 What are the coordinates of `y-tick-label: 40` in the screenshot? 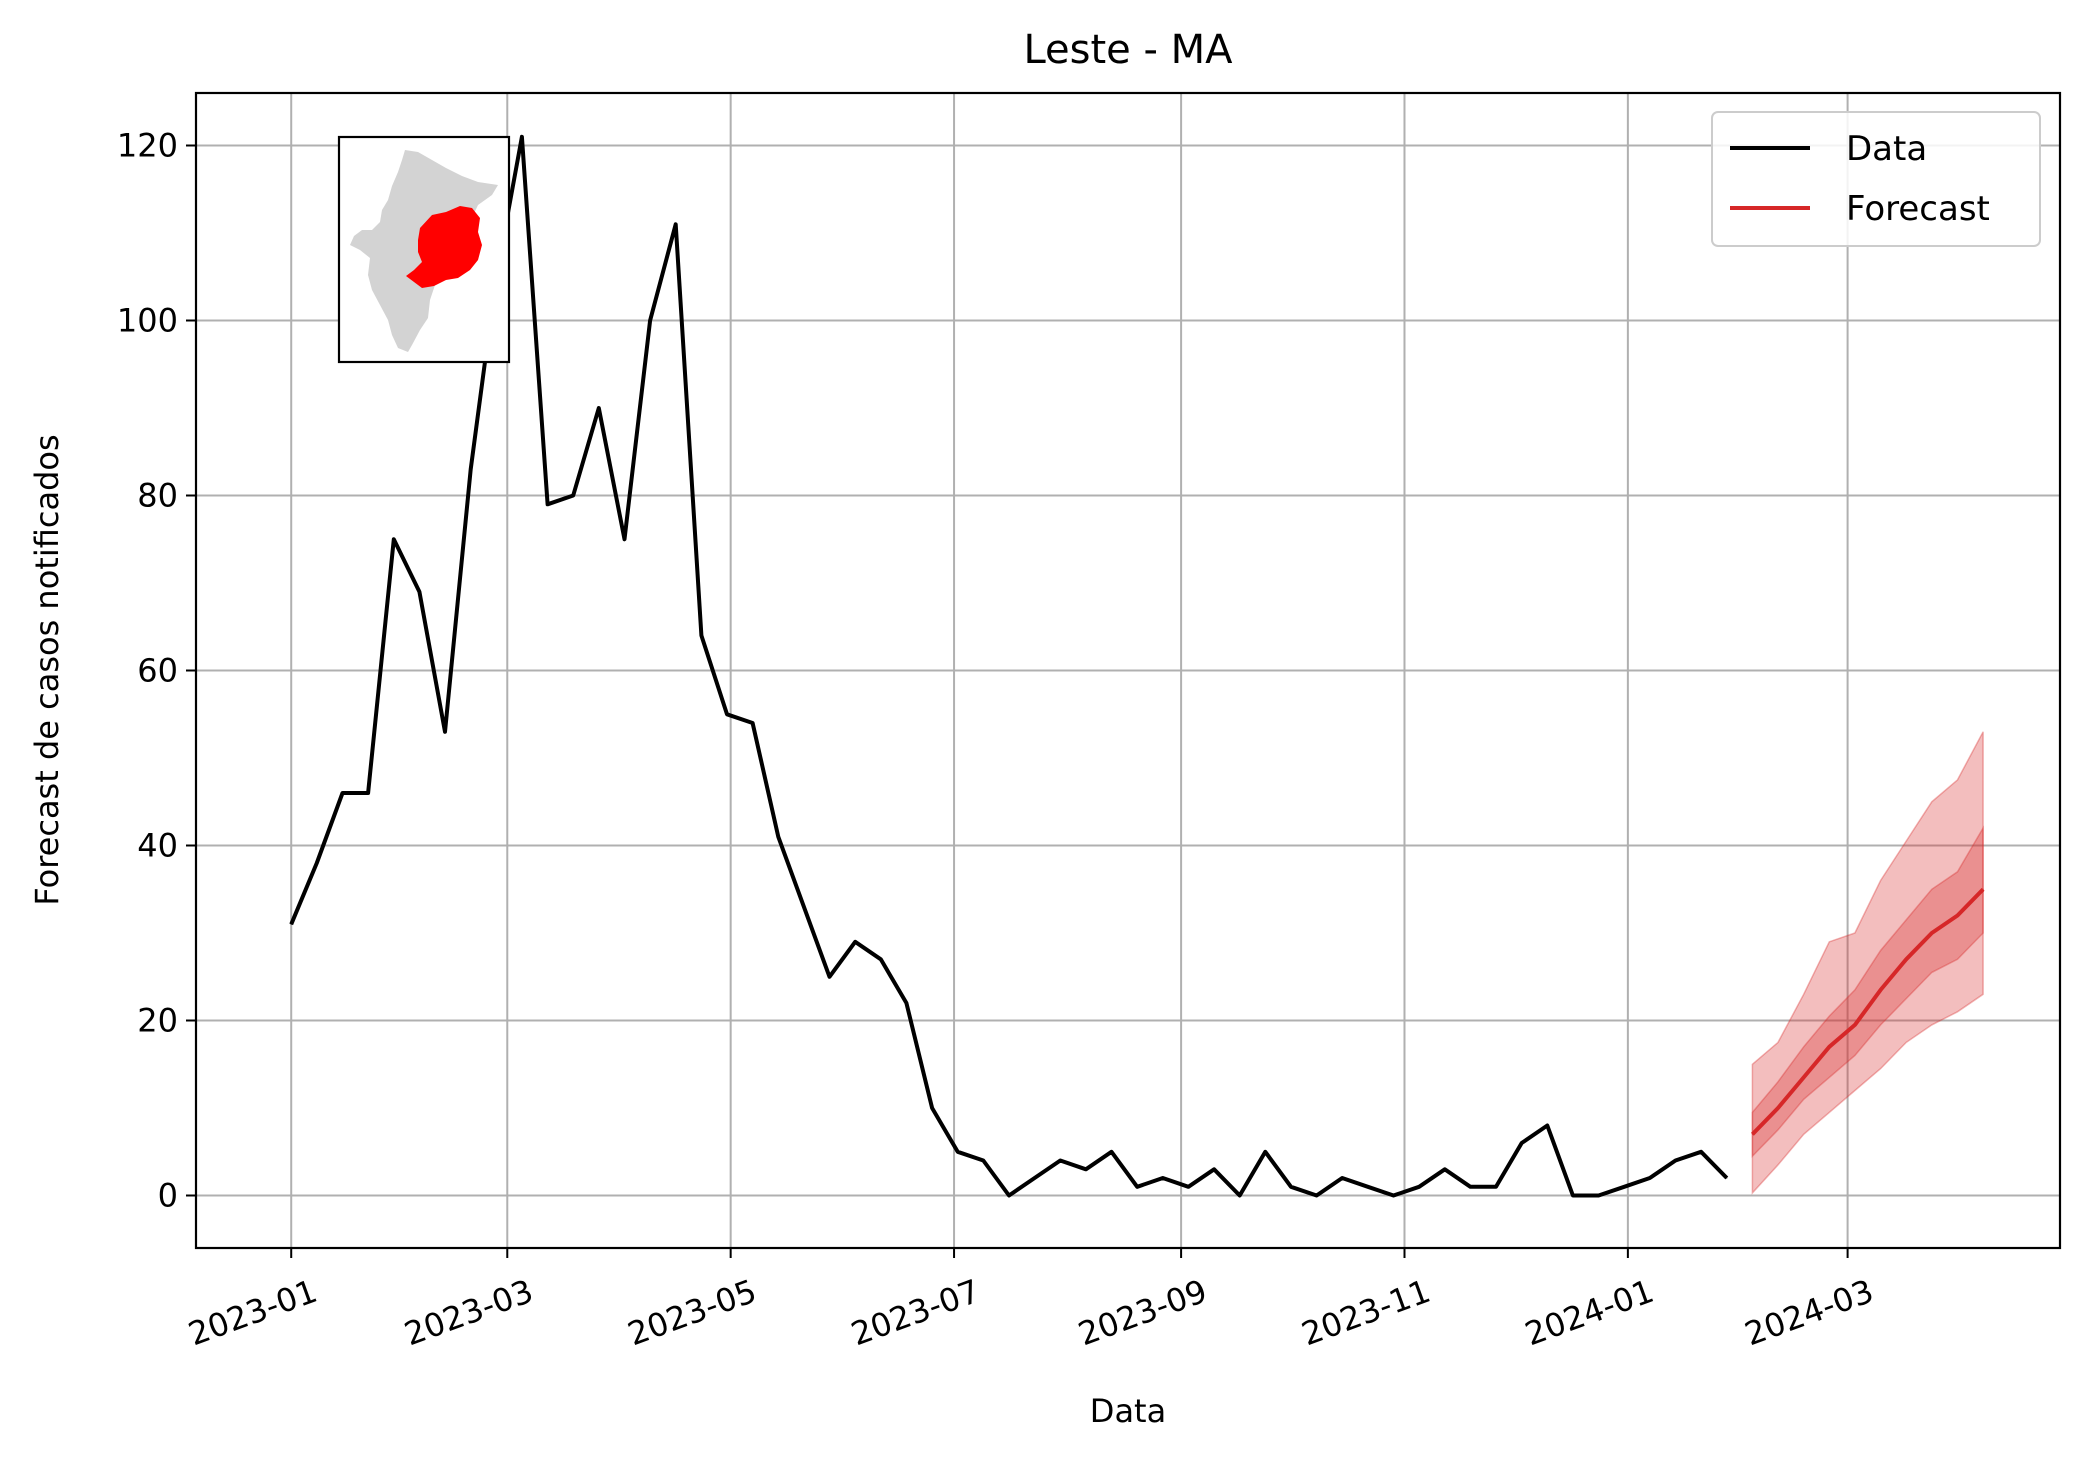 It's located at (157, 846).